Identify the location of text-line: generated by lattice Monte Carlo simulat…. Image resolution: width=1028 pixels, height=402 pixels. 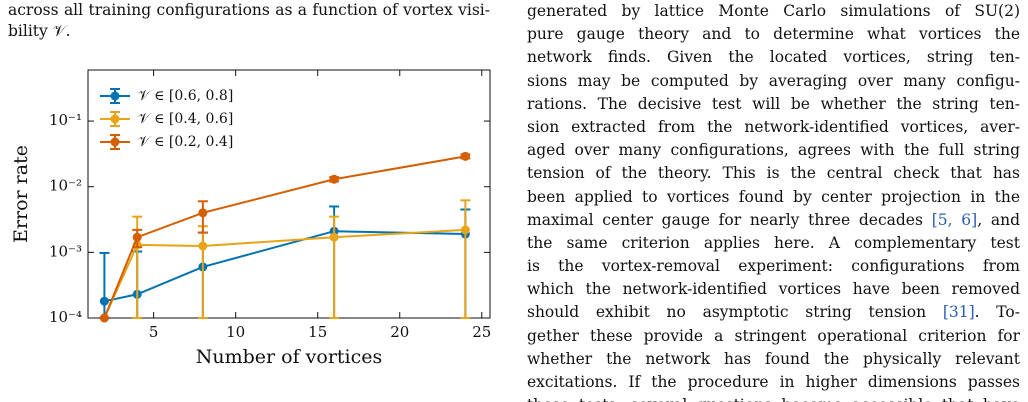
(773, 11).